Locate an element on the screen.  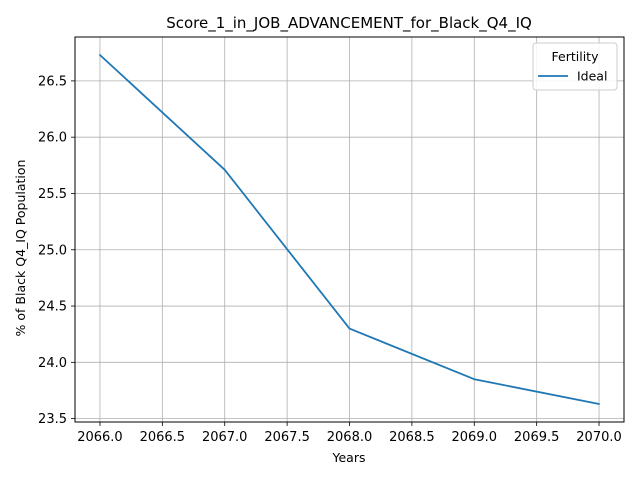
legend-label-ideal: Ideal is located at coordinates (592, 76).